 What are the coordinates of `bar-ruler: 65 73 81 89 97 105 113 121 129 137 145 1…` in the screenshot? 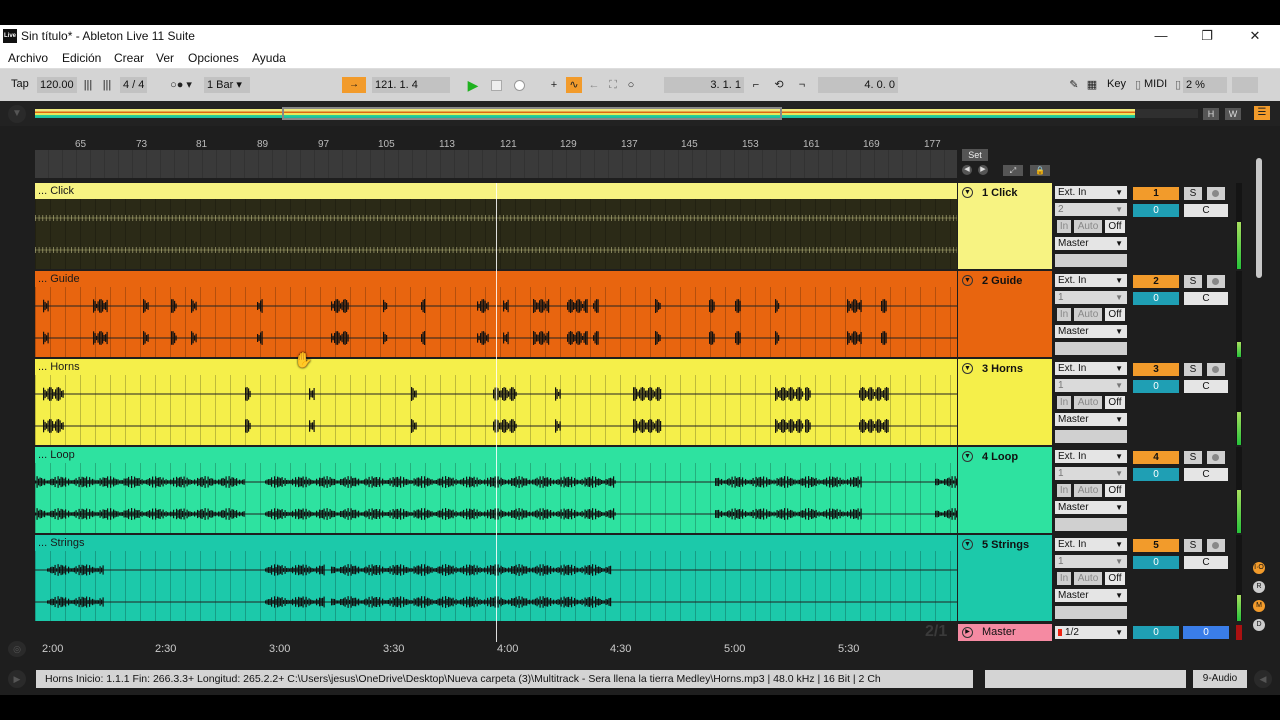 It's located at (496, 144).